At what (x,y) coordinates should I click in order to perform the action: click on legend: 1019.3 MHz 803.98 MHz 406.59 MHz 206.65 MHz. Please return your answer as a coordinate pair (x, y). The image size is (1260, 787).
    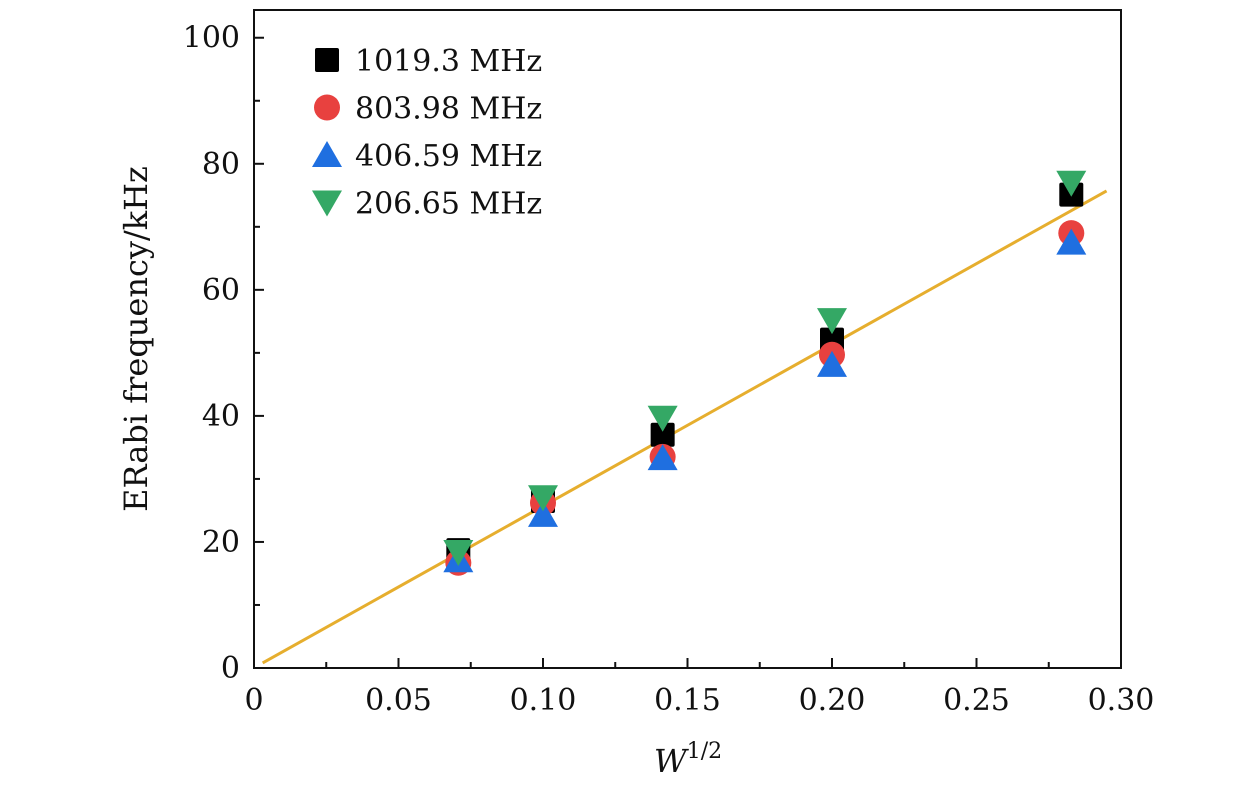
    Looking at the image, I should click on (427, 133).